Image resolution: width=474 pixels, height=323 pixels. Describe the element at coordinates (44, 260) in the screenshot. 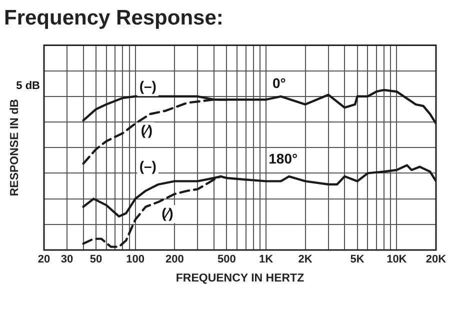

I see `x-tick-label: 20` at that location.